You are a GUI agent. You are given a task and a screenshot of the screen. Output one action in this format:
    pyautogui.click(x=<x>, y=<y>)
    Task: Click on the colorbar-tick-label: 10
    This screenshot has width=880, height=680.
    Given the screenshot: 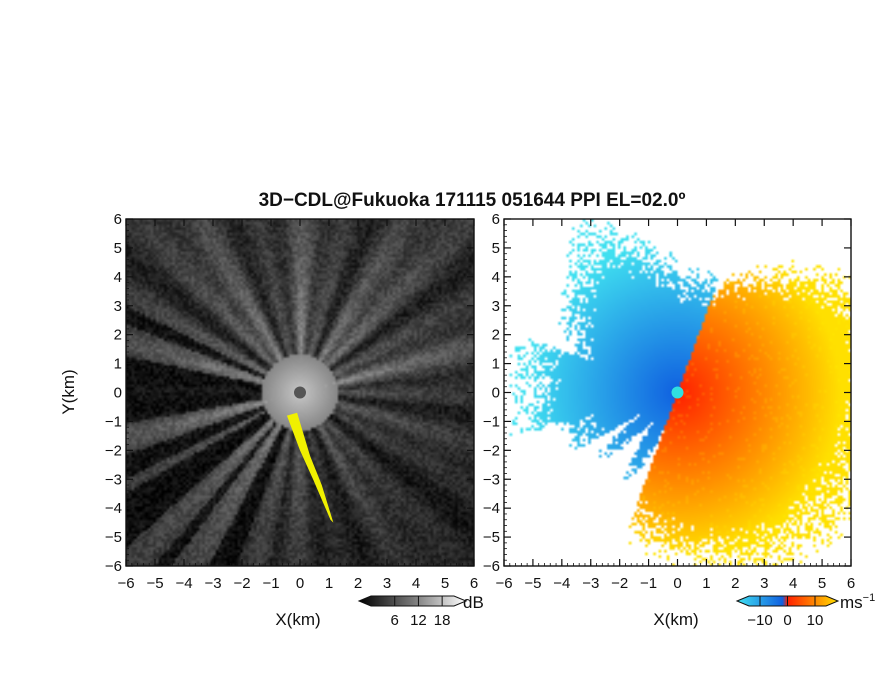 What is the action you would take?
    pyautogui.click(x=815, y=620)
    